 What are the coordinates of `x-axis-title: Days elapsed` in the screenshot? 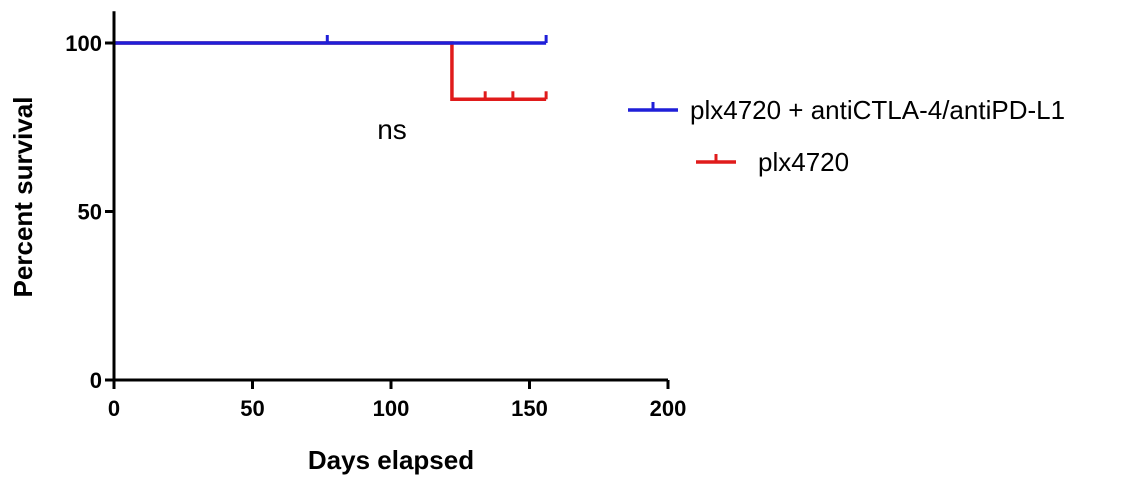 It's located at (391, 460).